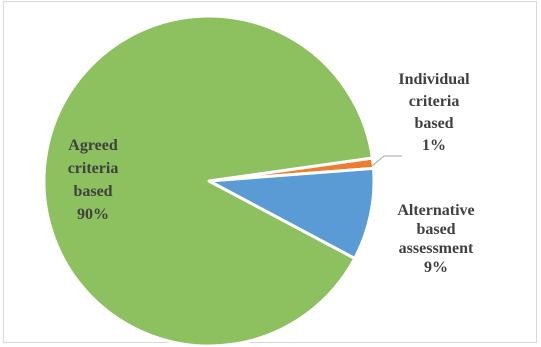 The width and height of the screenshot is (541, 347). Describe the element at coordinates (436, 248) in the screenshot. I see `data-label-line: assessment` at that location.